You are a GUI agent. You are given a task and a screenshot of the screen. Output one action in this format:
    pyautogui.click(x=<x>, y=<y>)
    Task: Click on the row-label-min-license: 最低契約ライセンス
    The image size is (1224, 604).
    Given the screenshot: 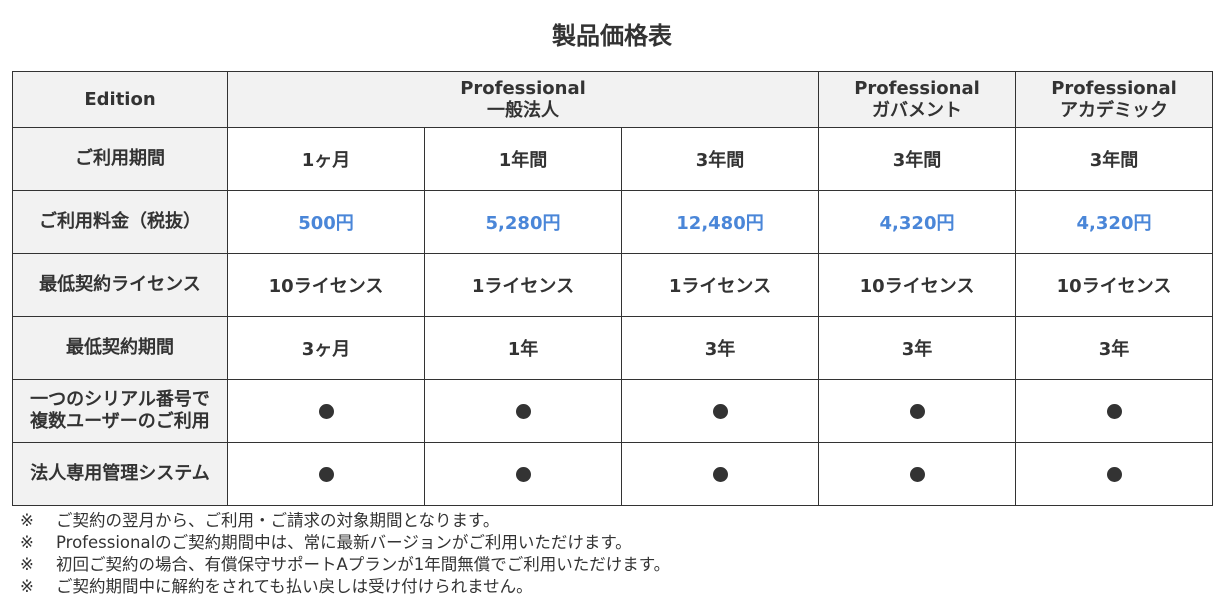 What is the action you would take?
    pyautogui.click(x=120, y=285)
    